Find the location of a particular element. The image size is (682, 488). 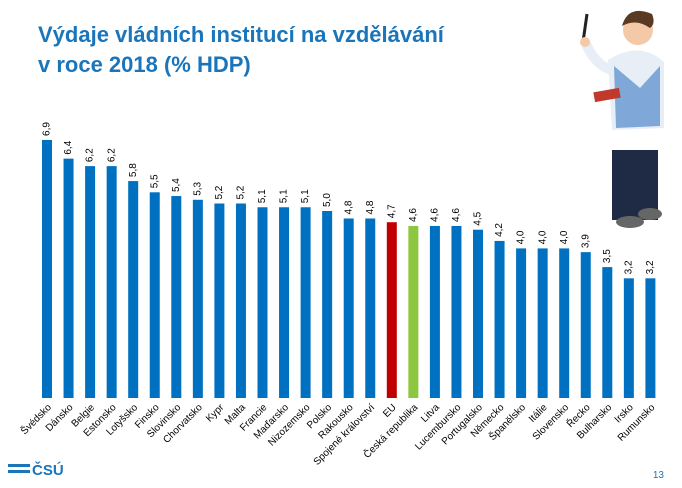

page-number: 13 is located at coordinates (659, 475).